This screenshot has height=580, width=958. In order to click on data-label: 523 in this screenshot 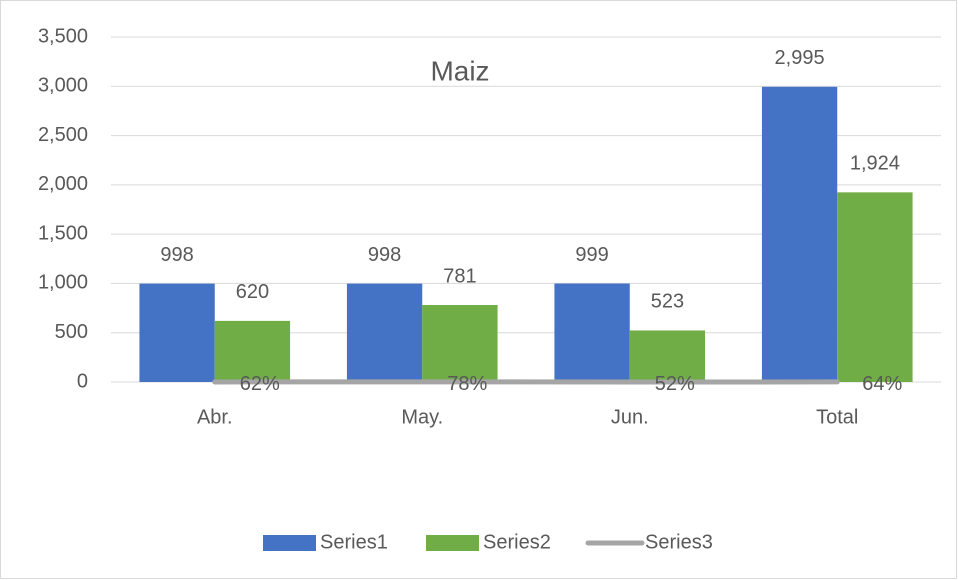, I will do `click(667, 302)`.